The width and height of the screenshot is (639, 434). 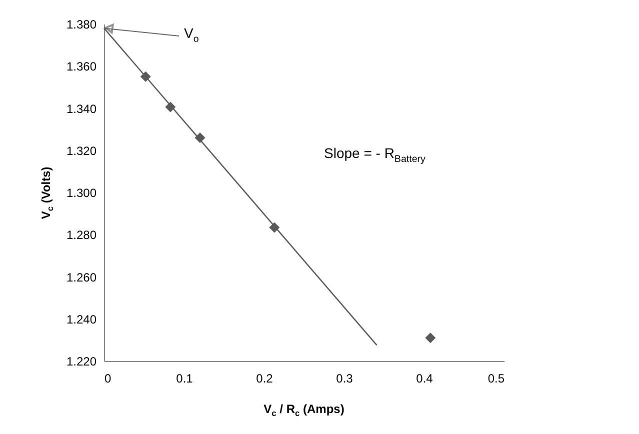 What do you see at coordinates (108, 379) in the screenshot?
I see `x-tick-label: 0` at bounding box center [108, 379].